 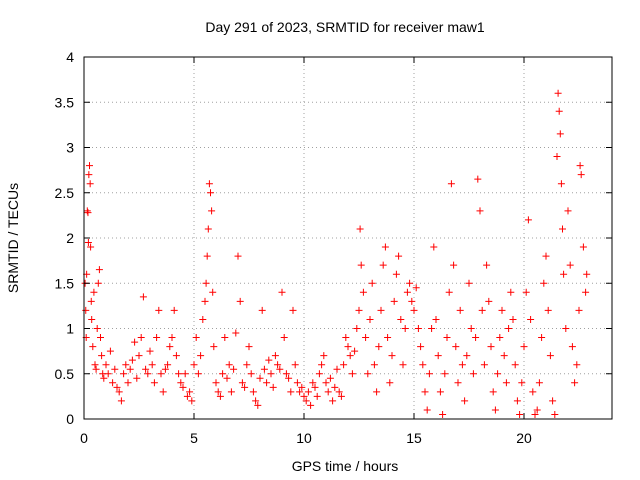 What do you see at coordinates (70, 57) in the screenshot?
I see `y-tick-label: 4` at bounding box center [70, 57].